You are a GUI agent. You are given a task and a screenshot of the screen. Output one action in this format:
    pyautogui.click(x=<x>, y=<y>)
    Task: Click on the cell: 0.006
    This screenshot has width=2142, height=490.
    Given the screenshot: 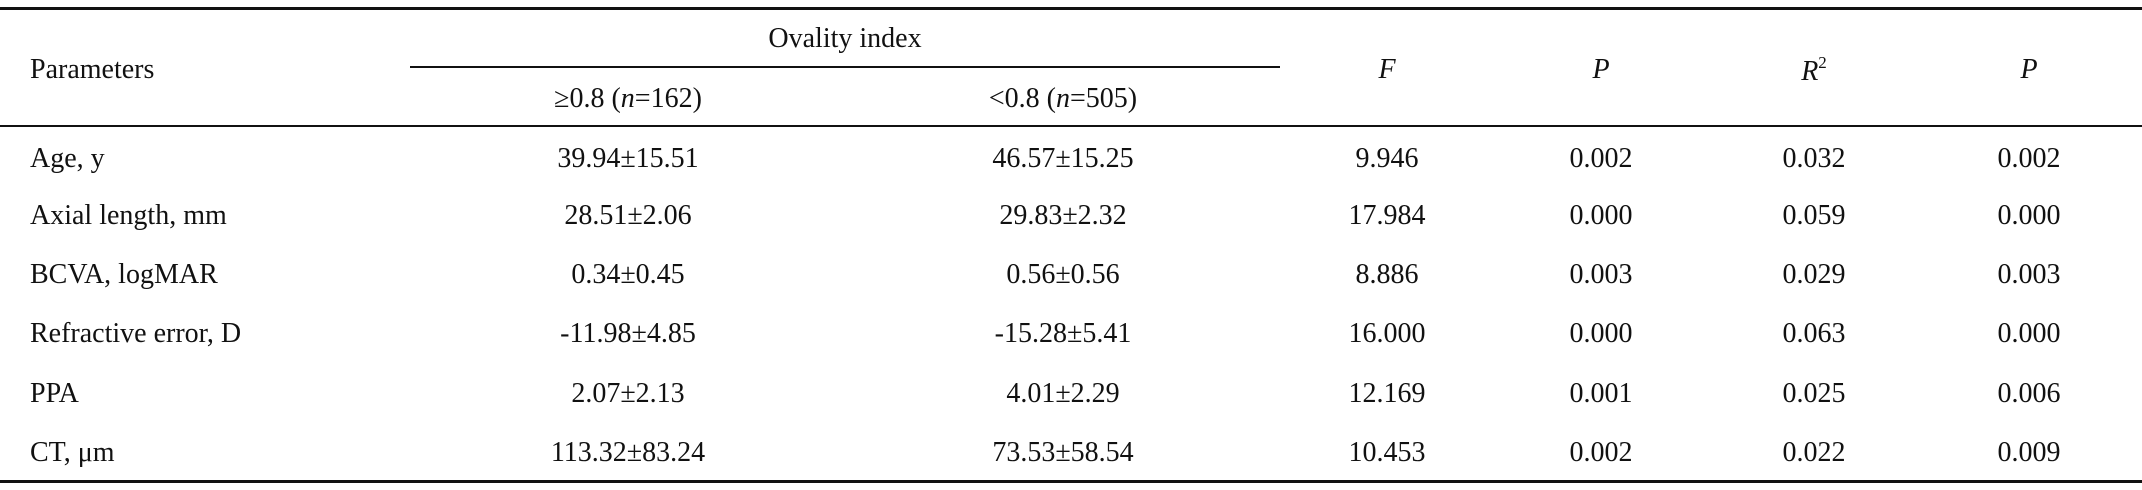 What is the action you would take?
    pyautogui.click(x=2029, y=393)
    